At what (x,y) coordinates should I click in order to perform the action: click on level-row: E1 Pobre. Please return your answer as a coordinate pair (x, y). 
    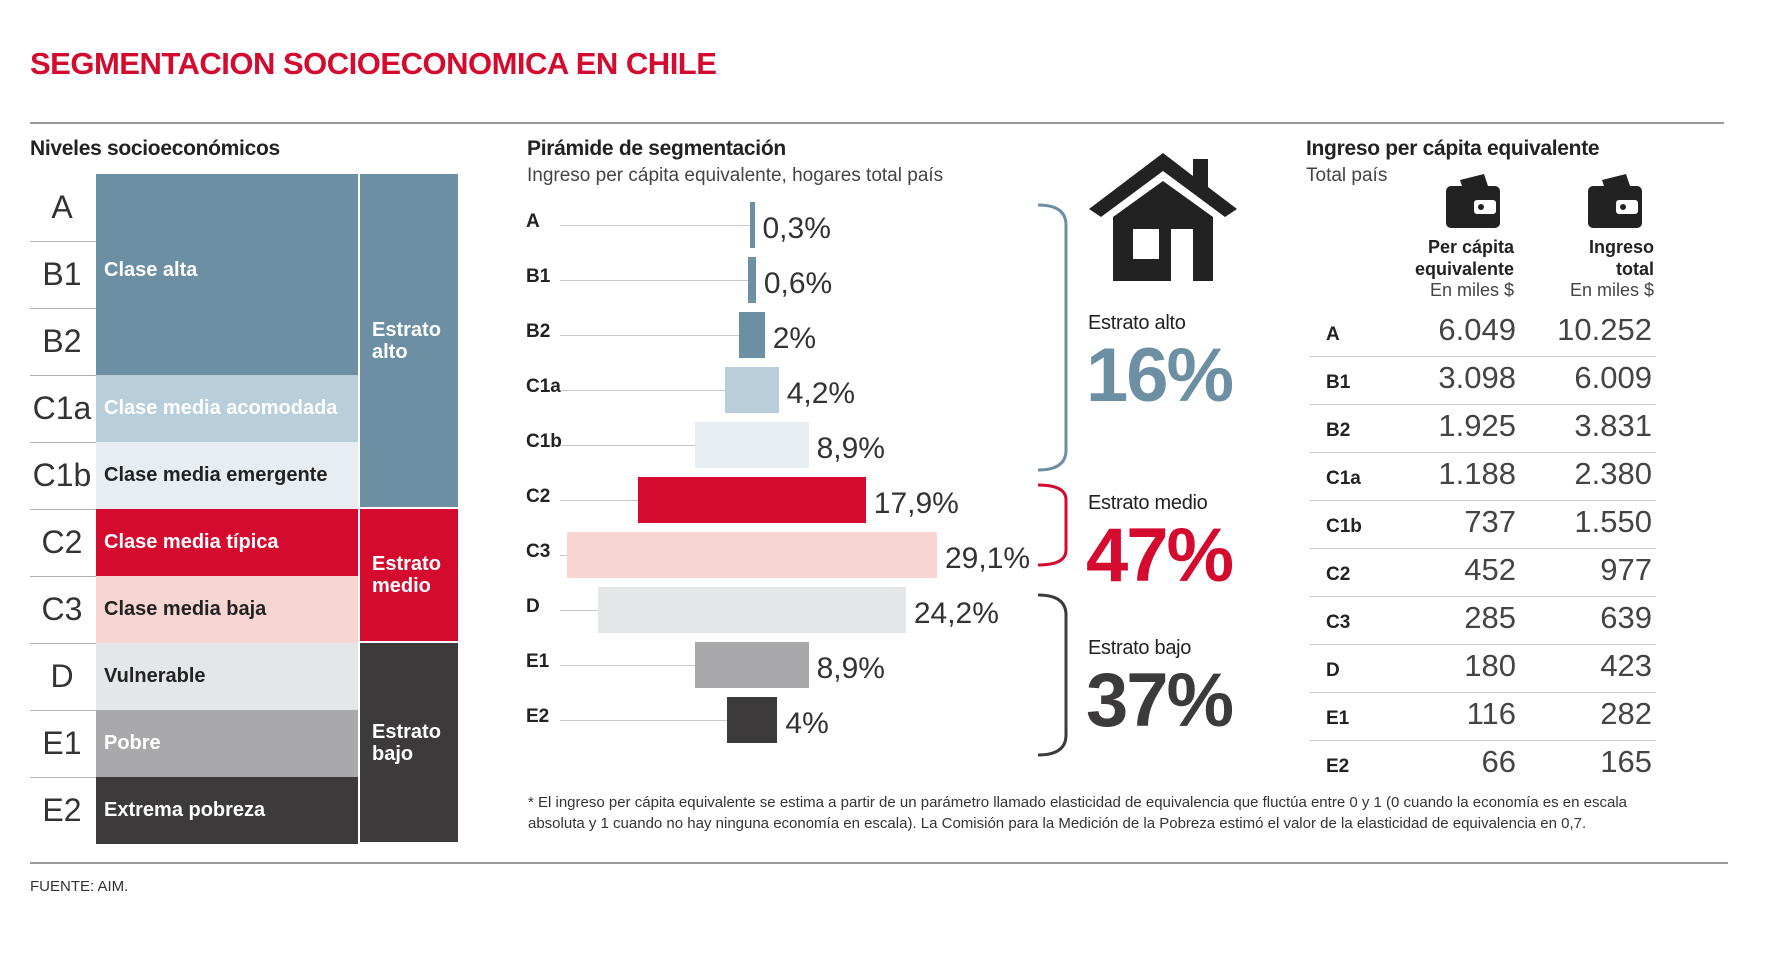
    Looking at the image, I should click on (244, 743).